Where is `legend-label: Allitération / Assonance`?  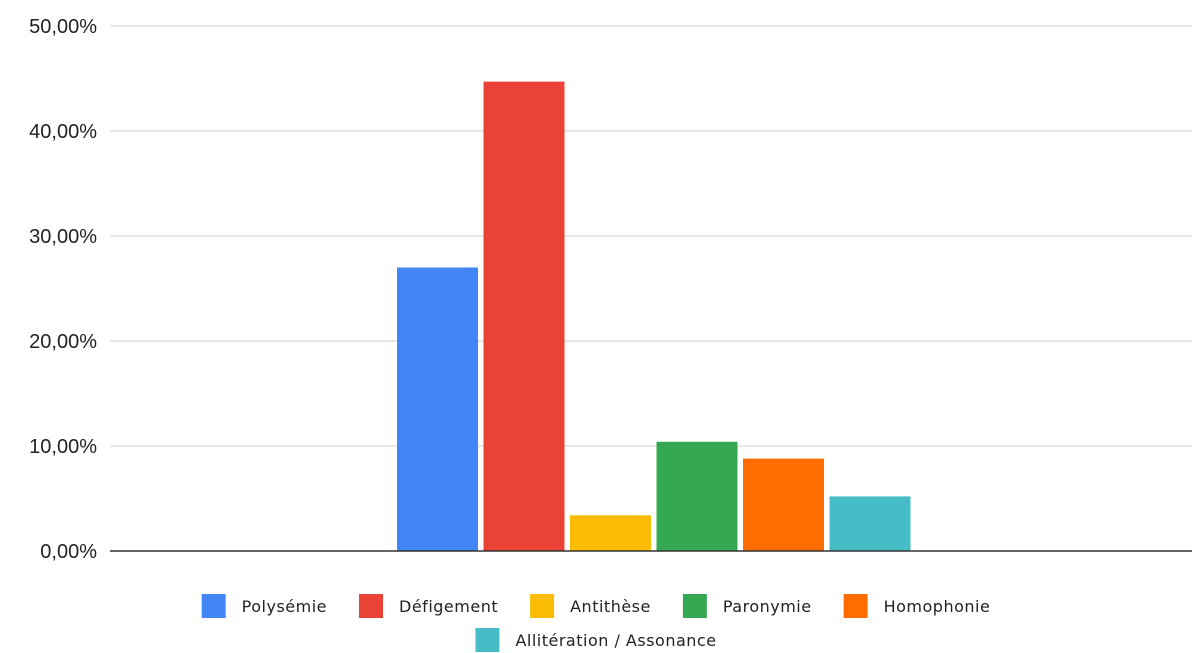
legend-label: Allitération / Assonance is located at coordinates (615, 640).